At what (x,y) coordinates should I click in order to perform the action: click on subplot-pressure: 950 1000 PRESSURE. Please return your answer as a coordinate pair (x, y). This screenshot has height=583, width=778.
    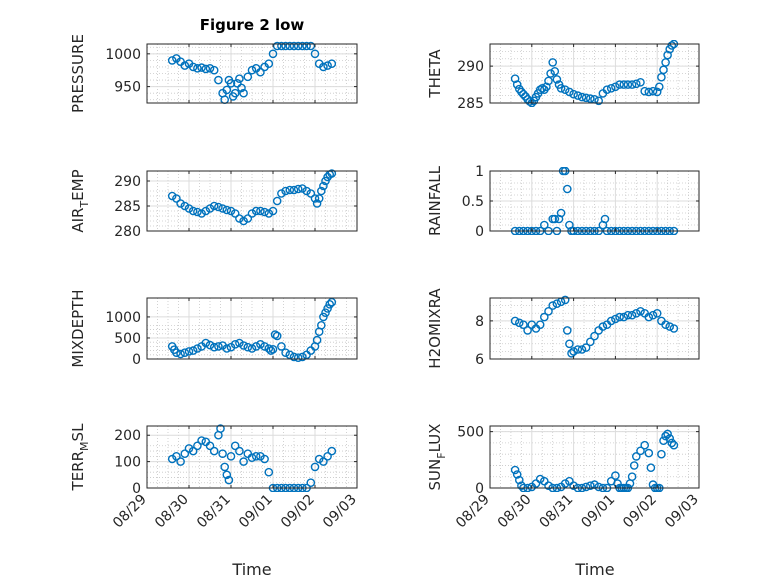
    Looking at the image, I should click on (213, 73).